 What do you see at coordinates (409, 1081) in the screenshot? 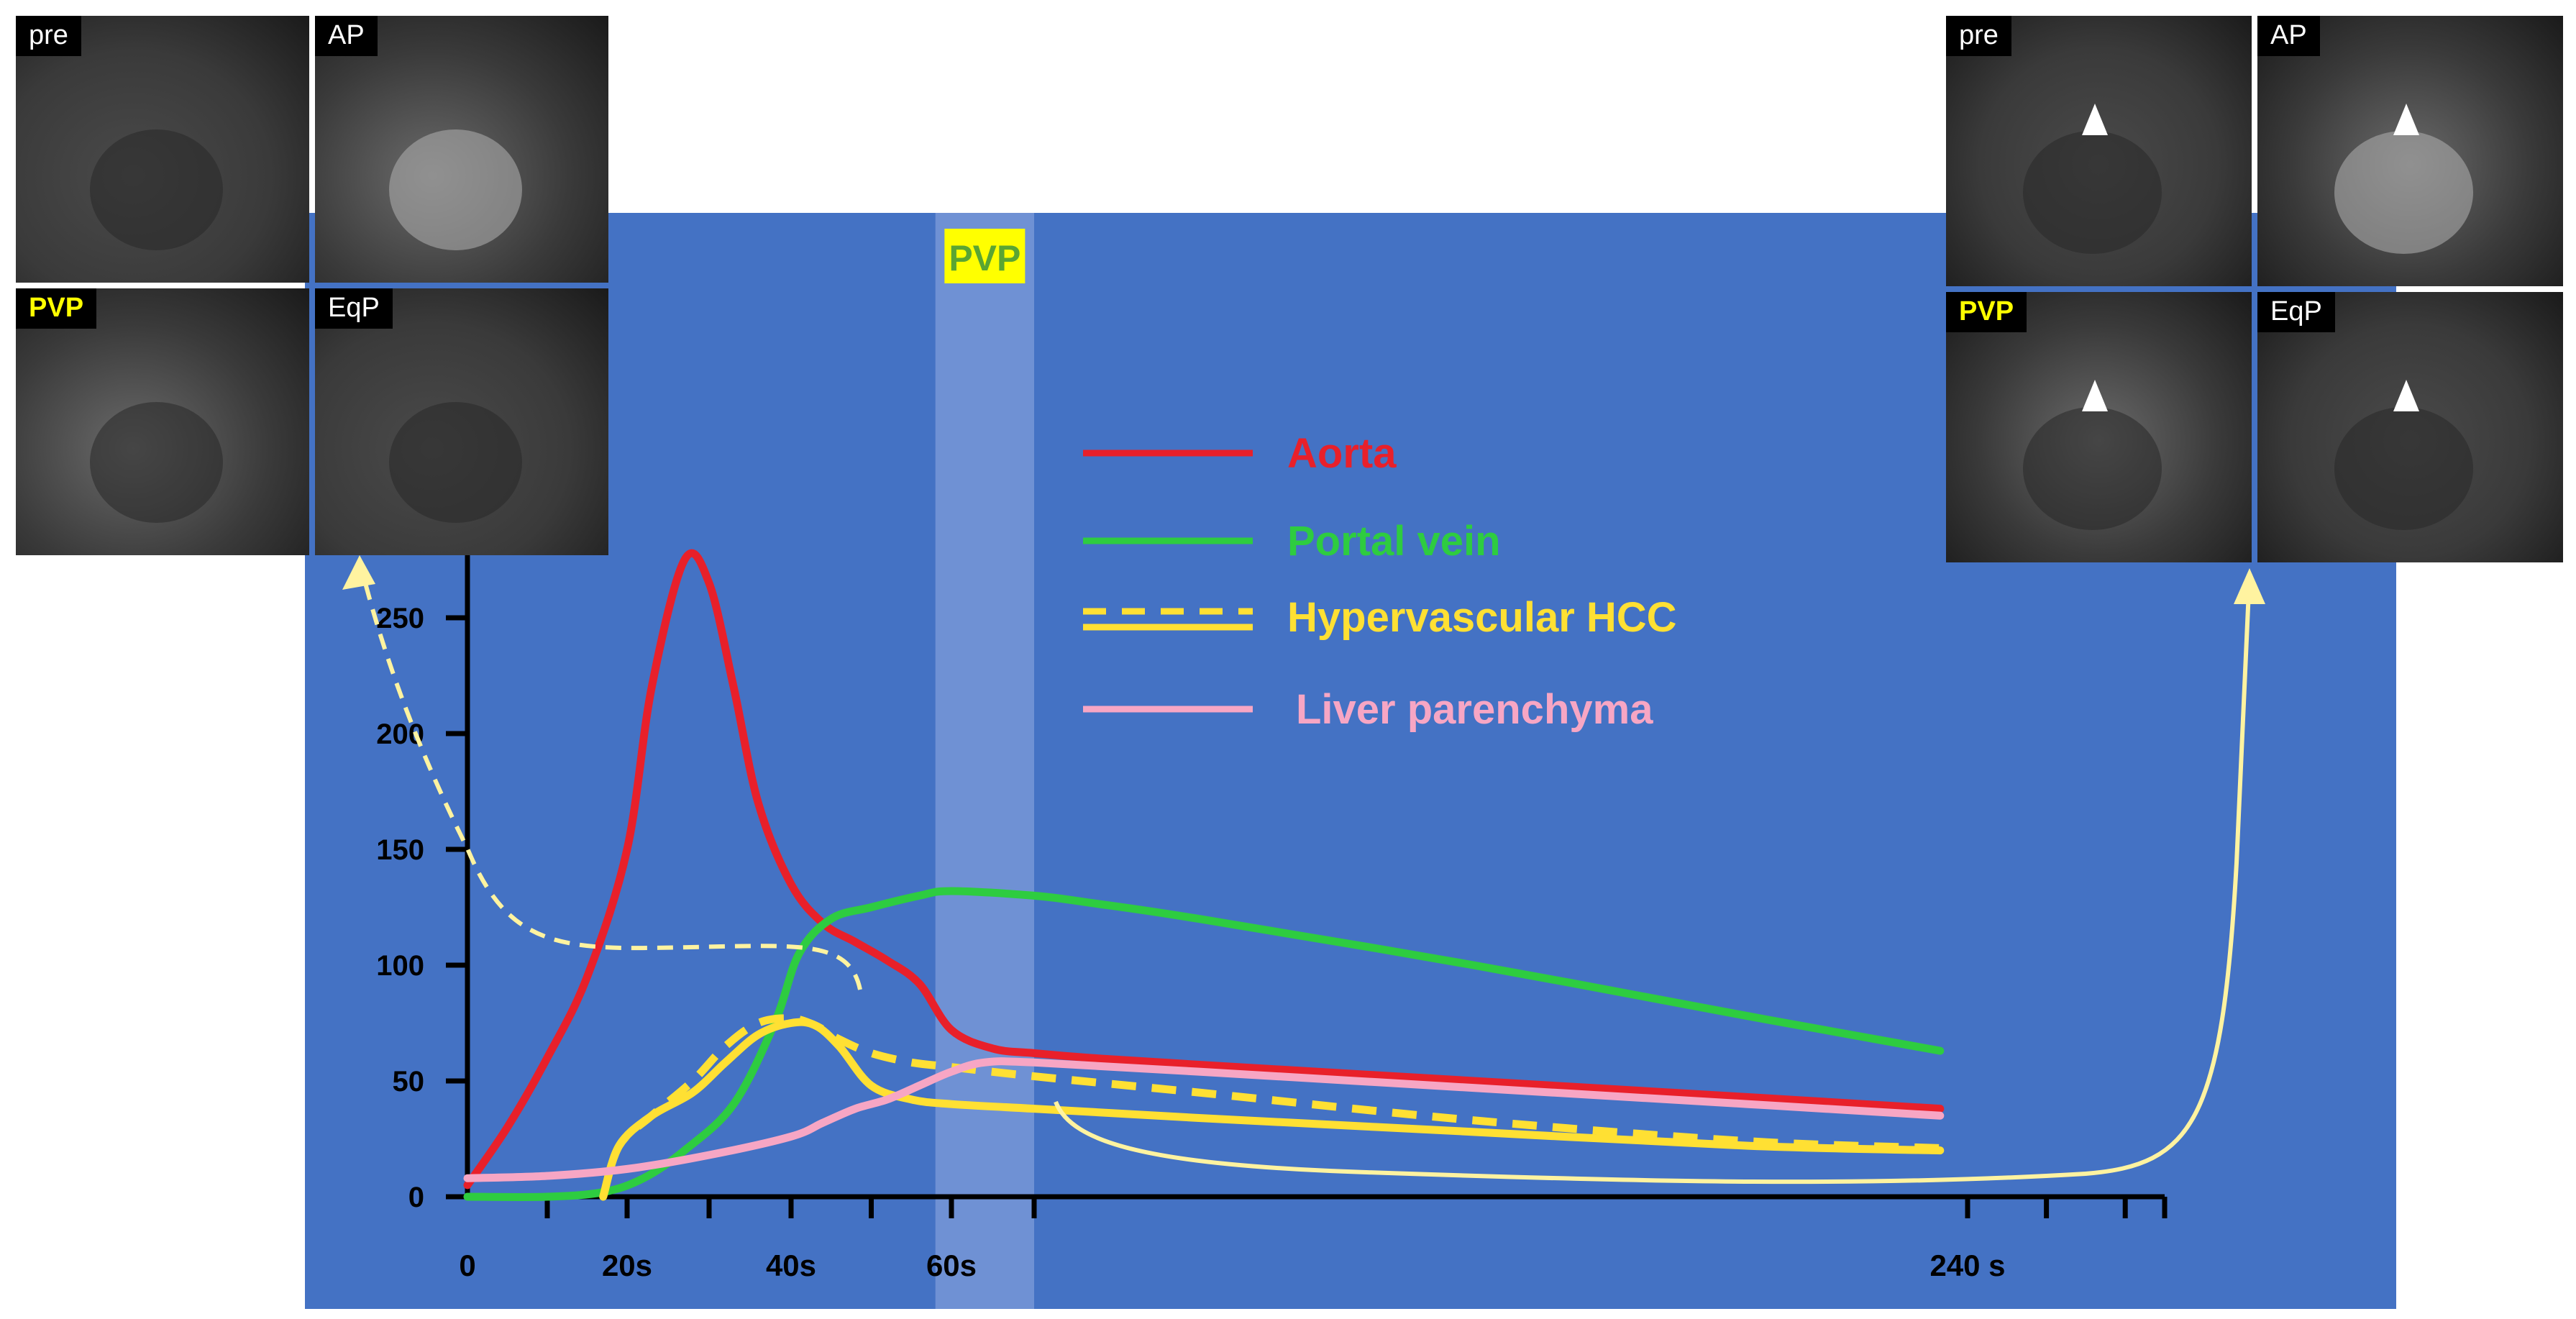
I see `y-tick-label: 50` at bounding box center [409, 1081].